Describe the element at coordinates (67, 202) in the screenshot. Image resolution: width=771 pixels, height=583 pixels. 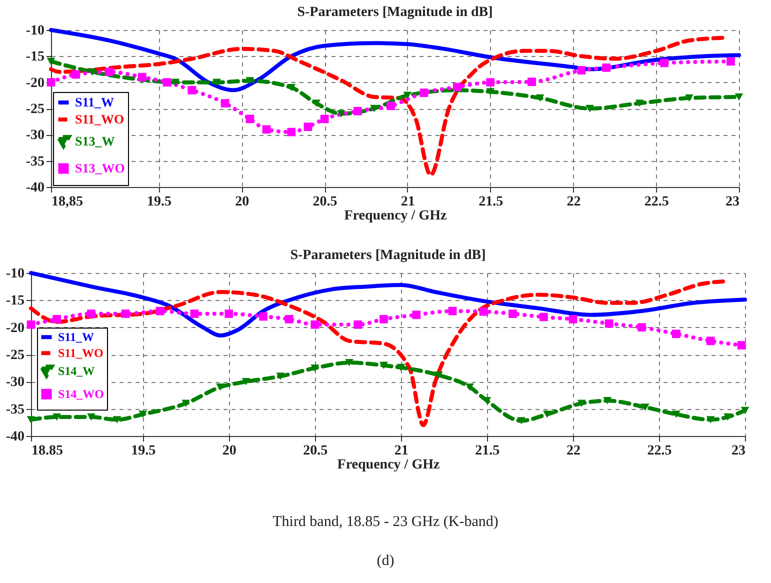
I see `x-tick-label: 18,85` at that location.